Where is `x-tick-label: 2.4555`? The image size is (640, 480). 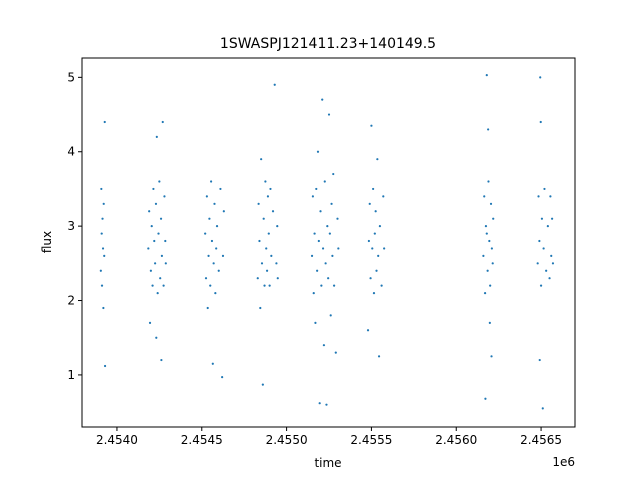 x-tick-label: 2.4555 is located at coordinates (371, 440).